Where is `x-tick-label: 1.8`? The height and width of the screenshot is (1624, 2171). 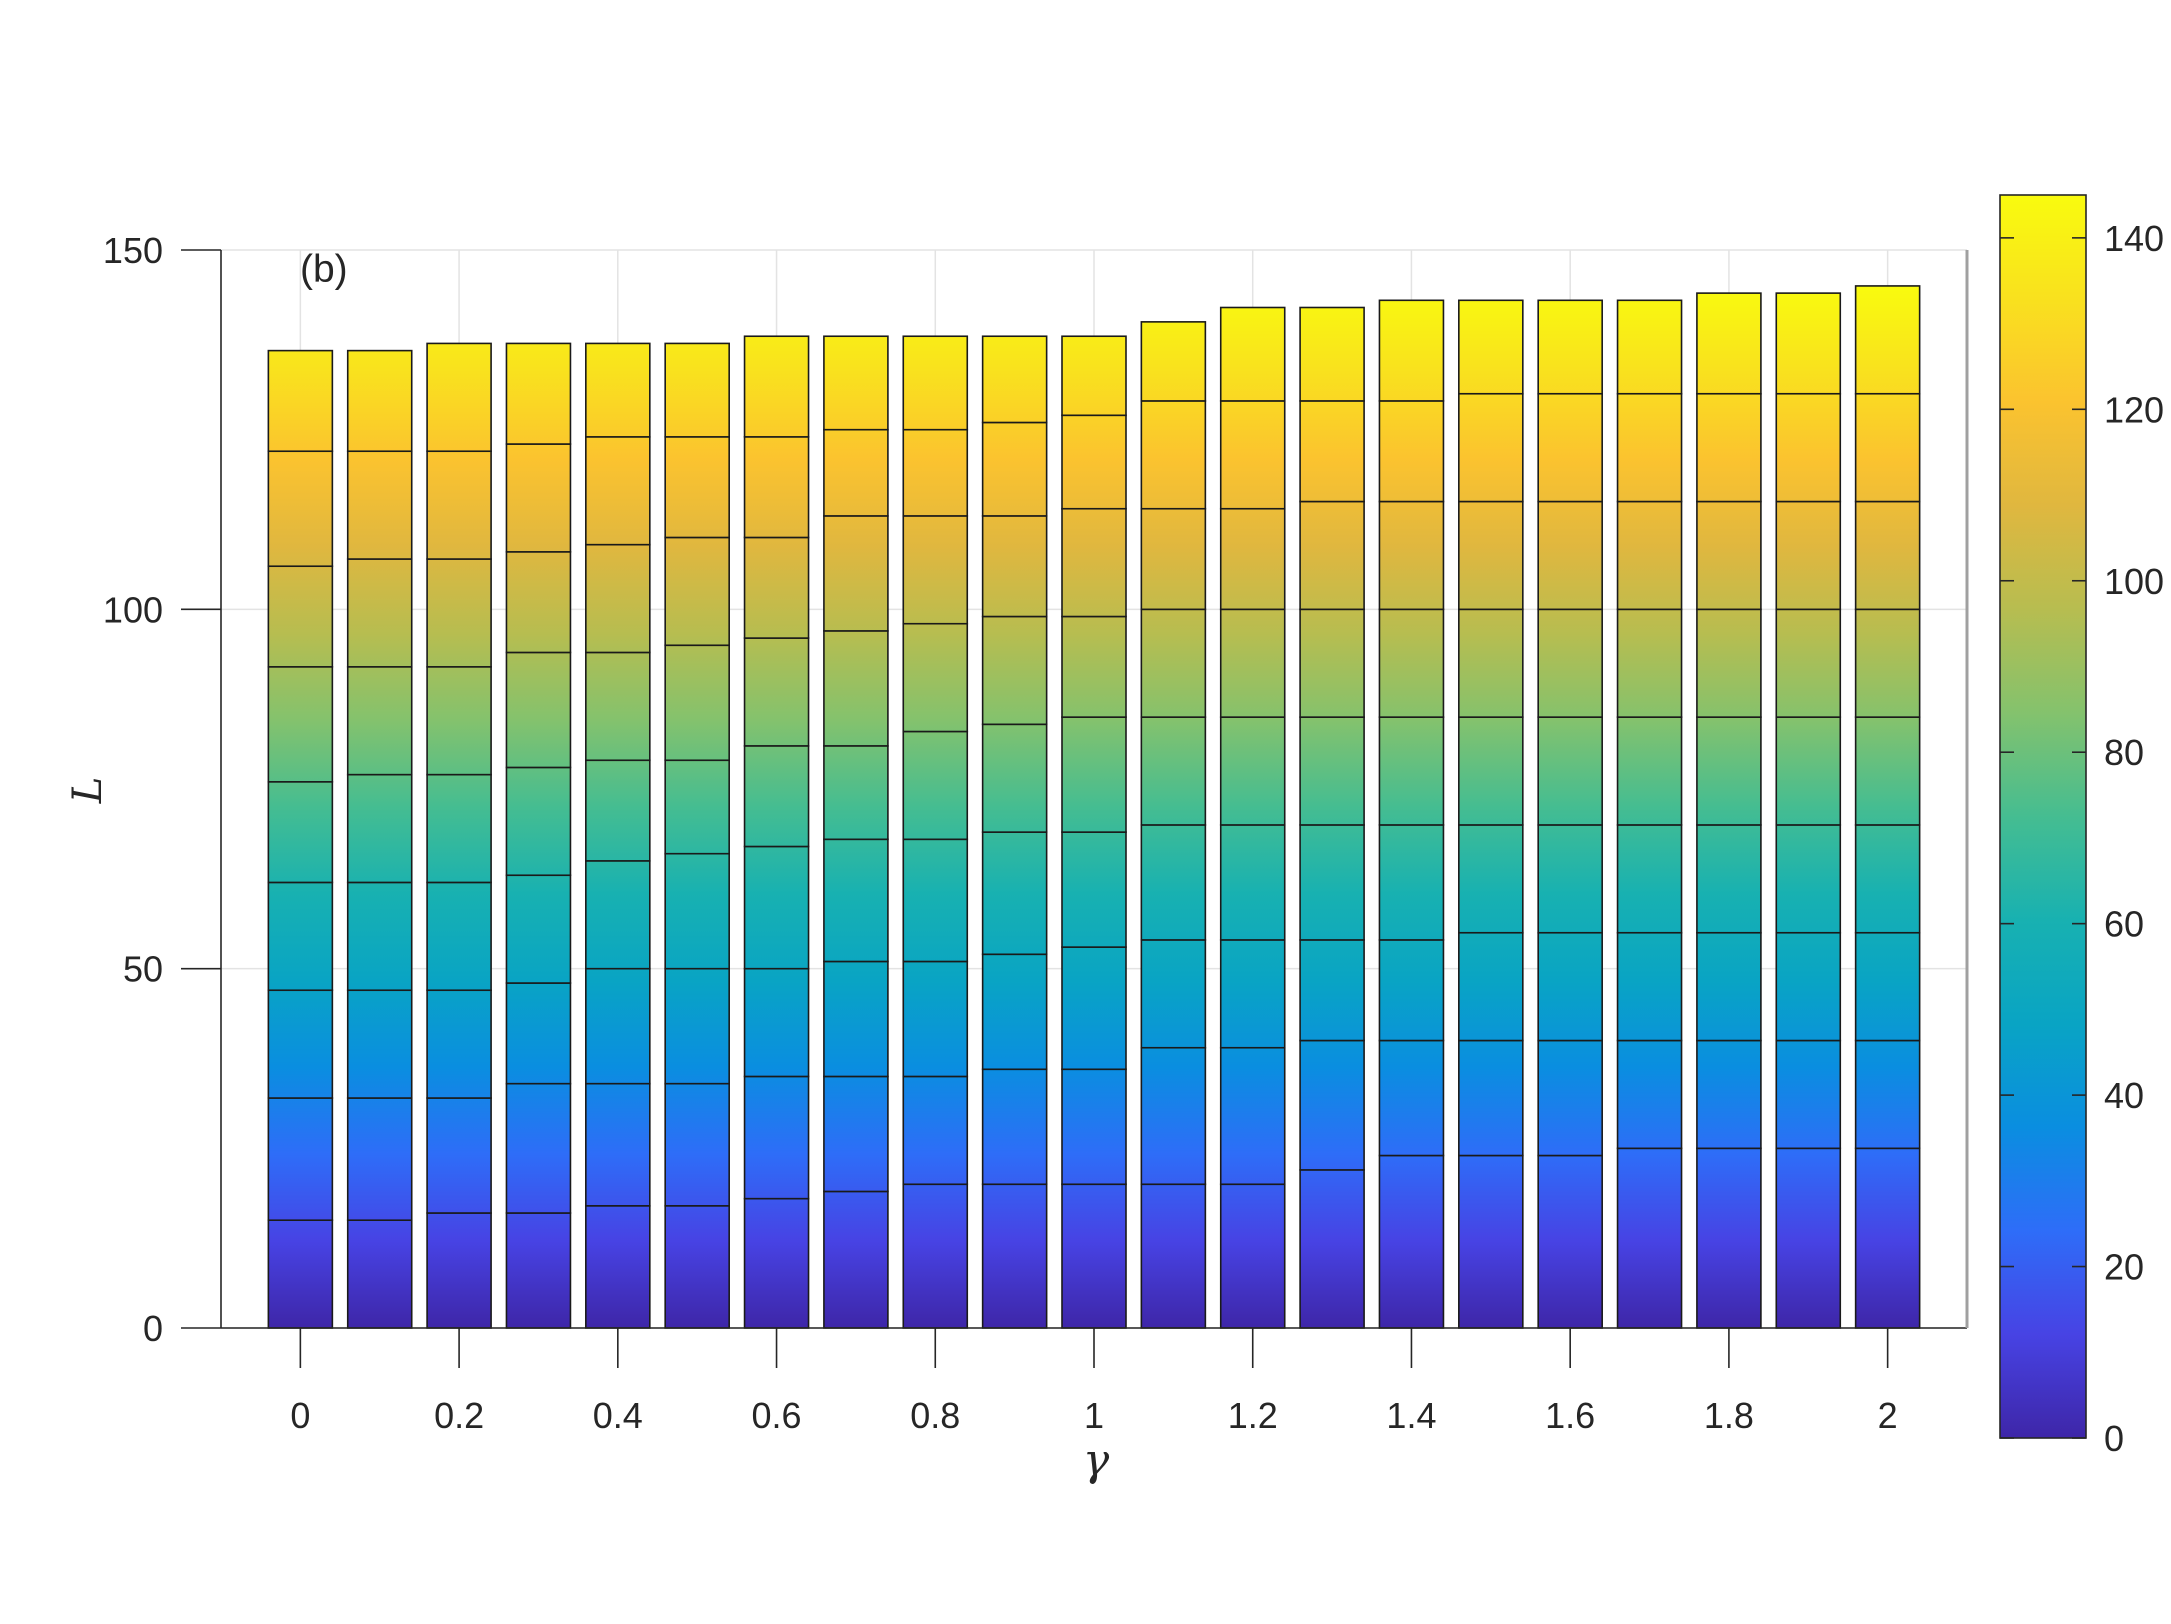 x-tick-label: 1.8 is located at coordinates (1729, 1415).